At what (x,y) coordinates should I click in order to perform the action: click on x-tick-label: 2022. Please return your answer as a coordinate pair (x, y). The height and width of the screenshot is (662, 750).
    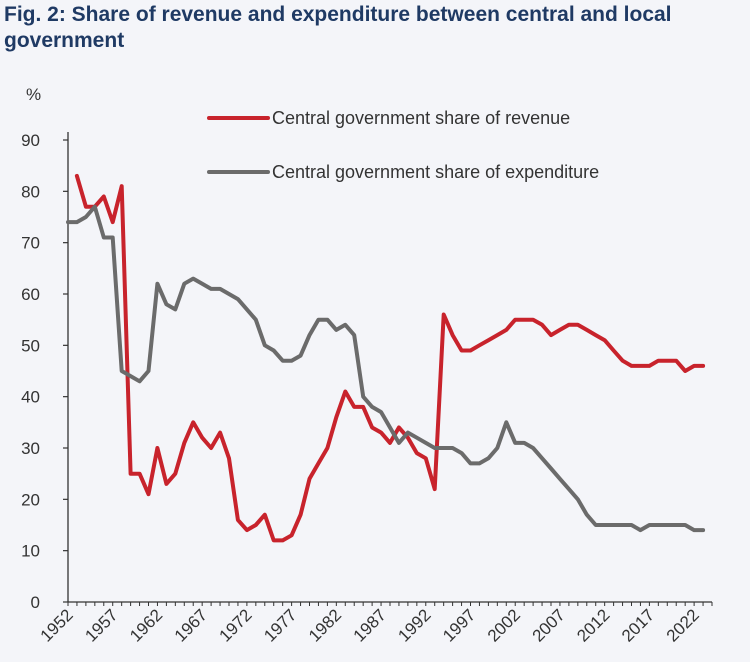
    Looking at the image, I should click on (683, 625).